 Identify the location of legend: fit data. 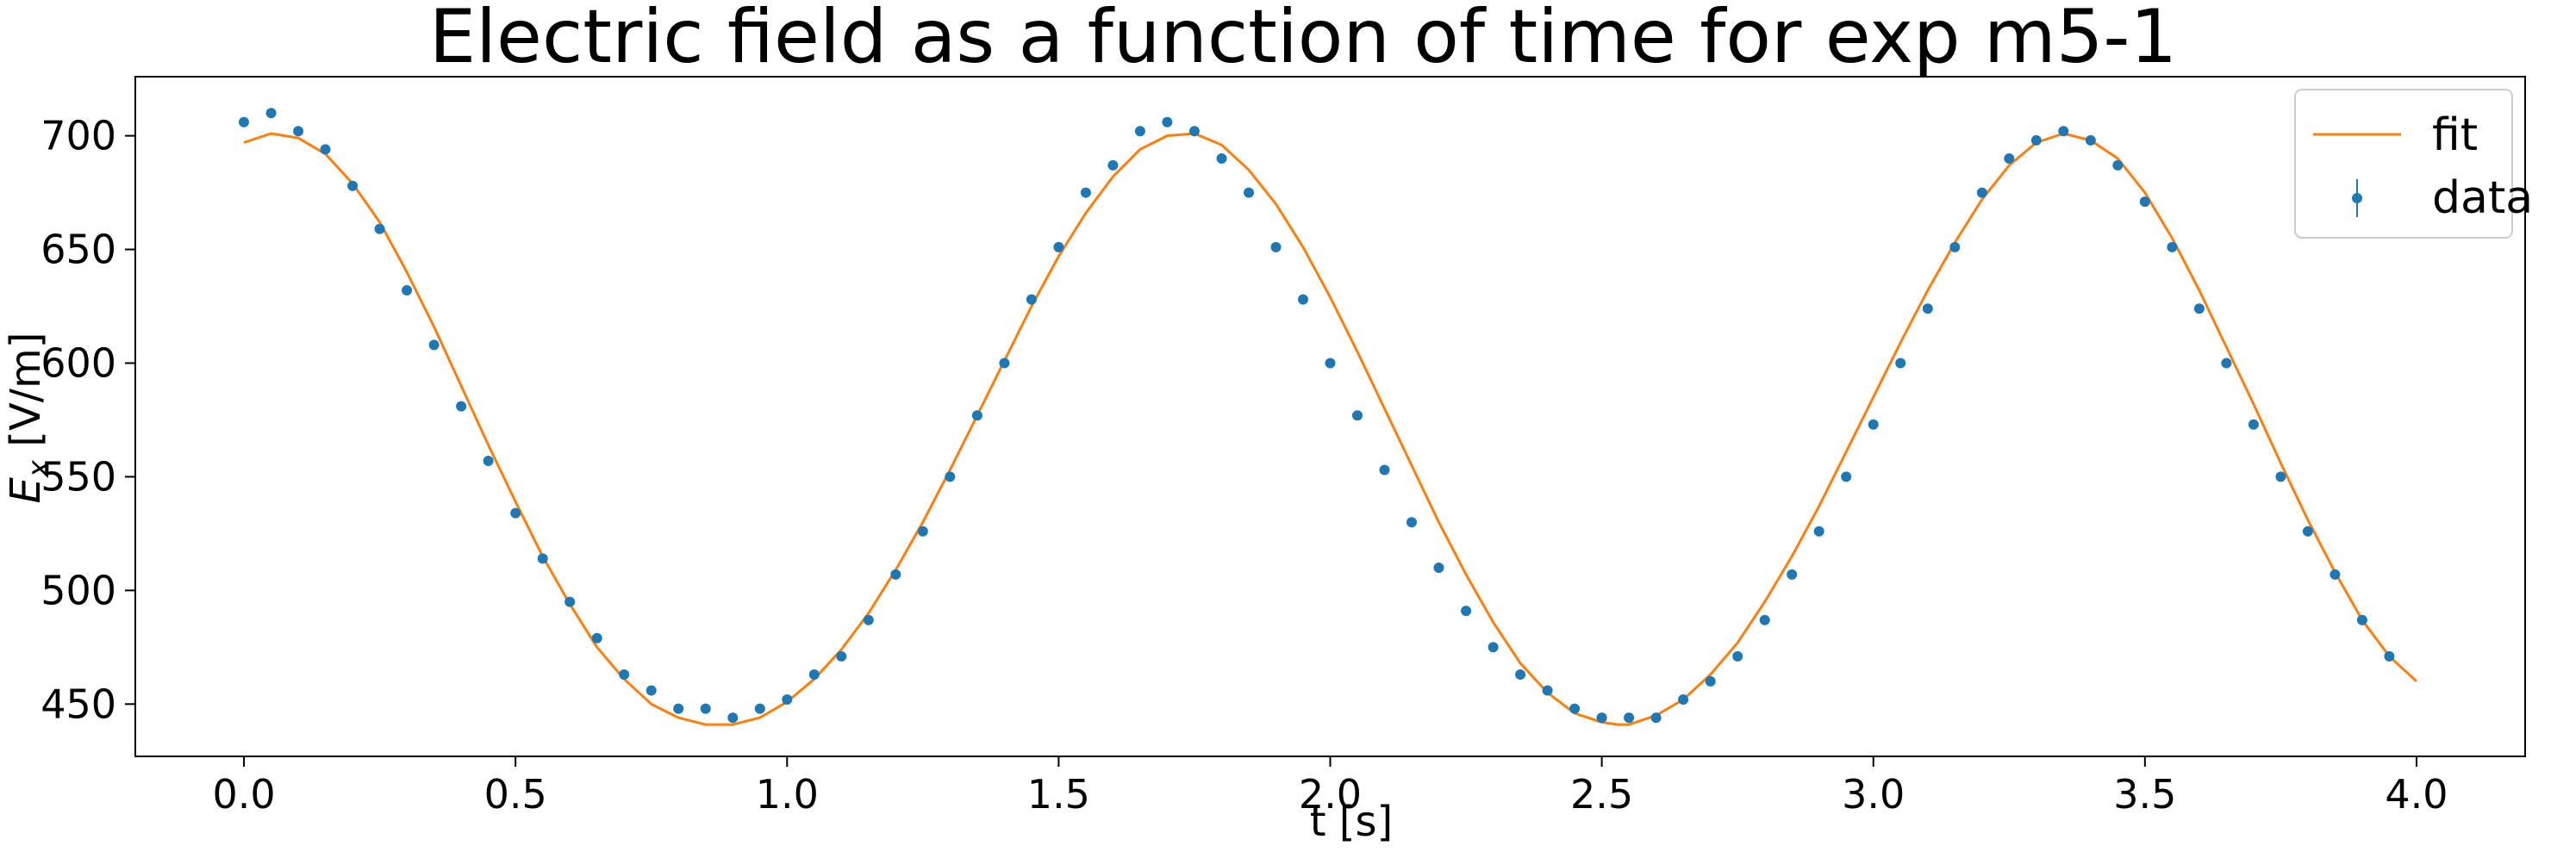
(2413, 164).